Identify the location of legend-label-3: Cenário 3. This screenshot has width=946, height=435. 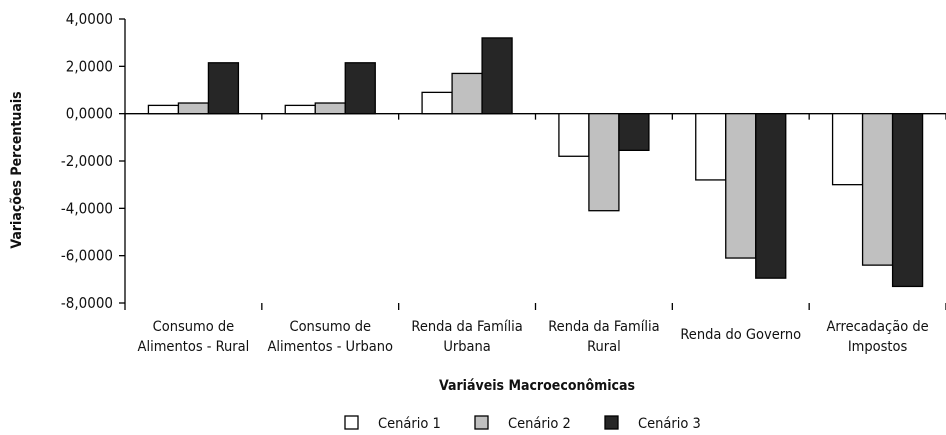
(669, 424).